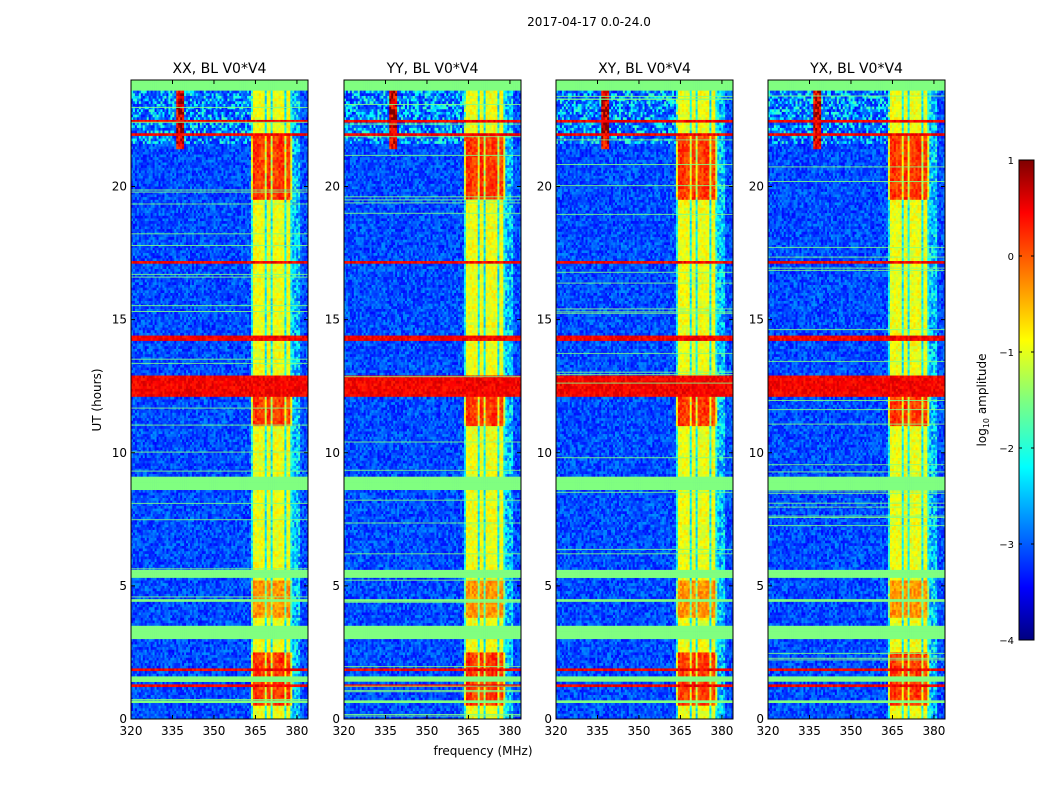 This screenshot has height=800, width=1050. What do you see at coordinates (1011, 257) in the screenshot?
I see `colorbar-tick-label-1: 0` at bounding box center [1011, 257].